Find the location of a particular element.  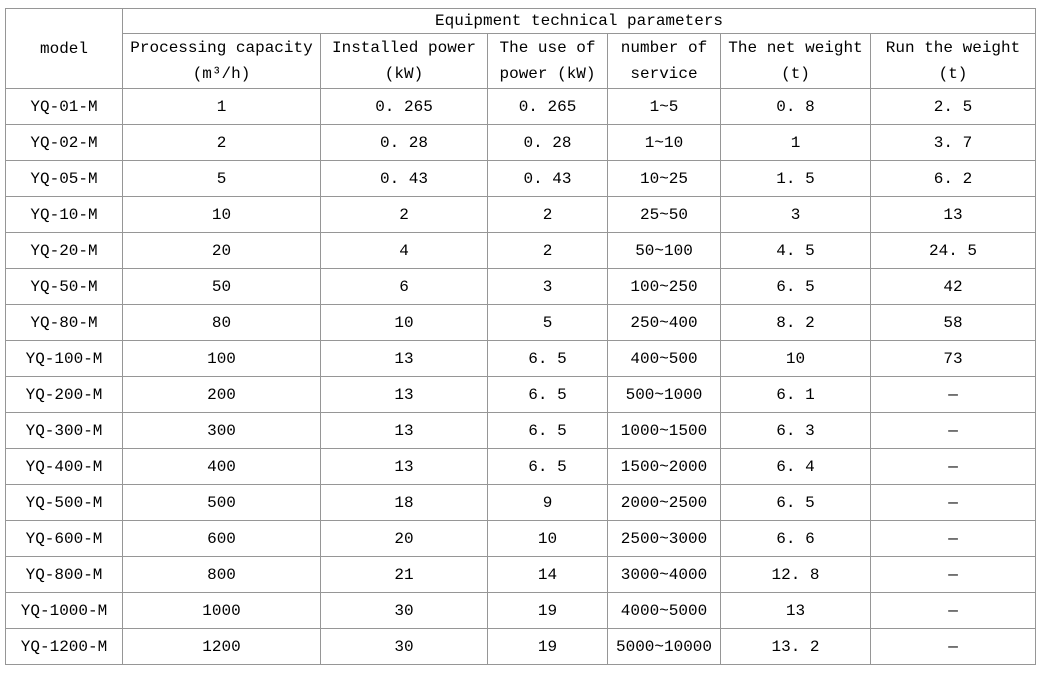

cell-service: 10~25 is located at coordinates (664, 178).